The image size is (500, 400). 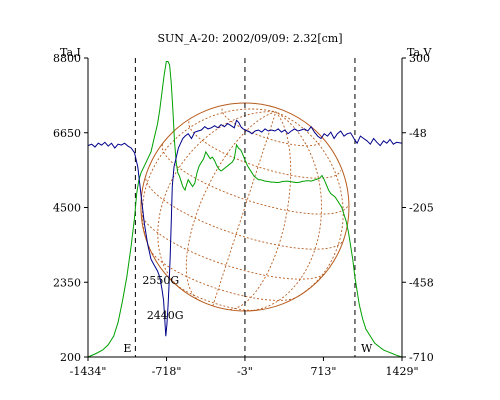 I want to click on right-tick-label: -458, so click(x=421, y=282).